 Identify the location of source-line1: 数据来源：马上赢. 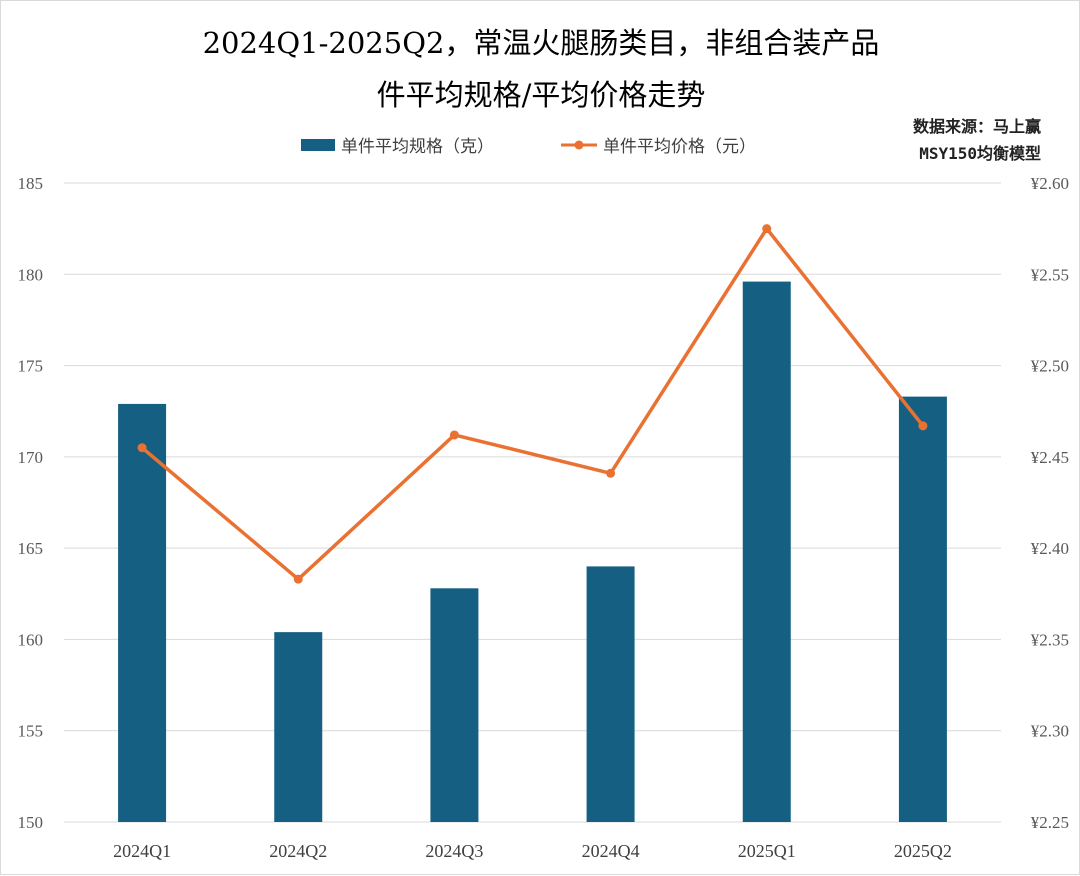
(977, 126).